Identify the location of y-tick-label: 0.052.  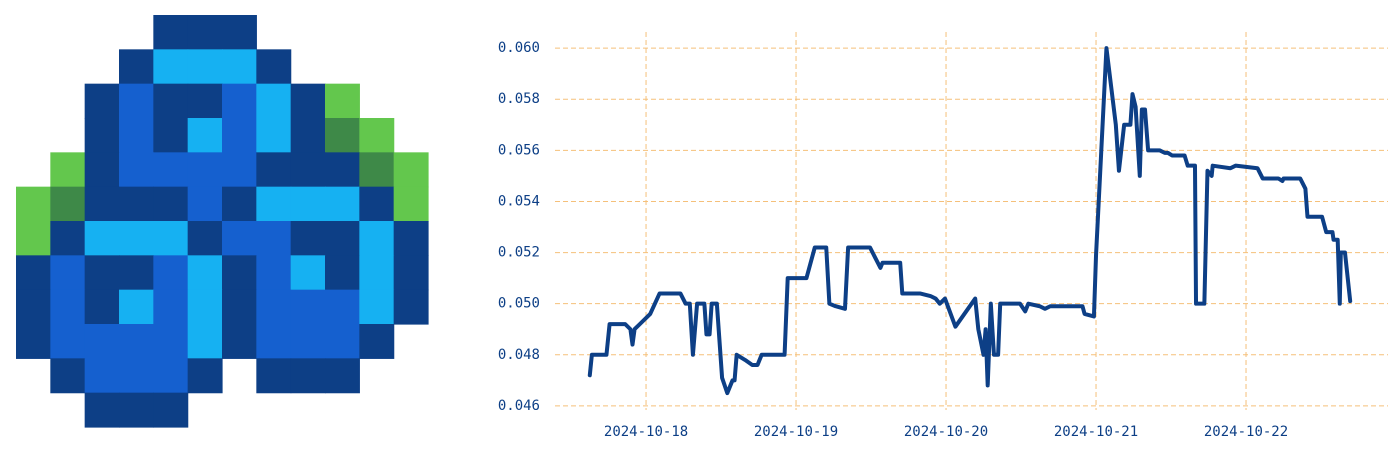
(519, 253).